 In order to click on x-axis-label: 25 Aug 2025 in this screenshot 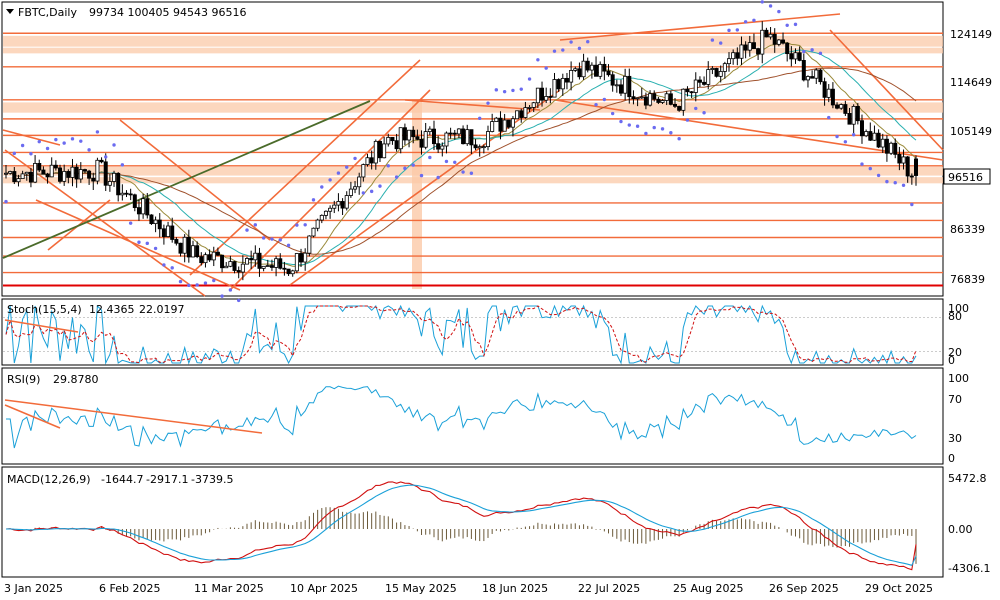, I will do `click(708, 588)`.